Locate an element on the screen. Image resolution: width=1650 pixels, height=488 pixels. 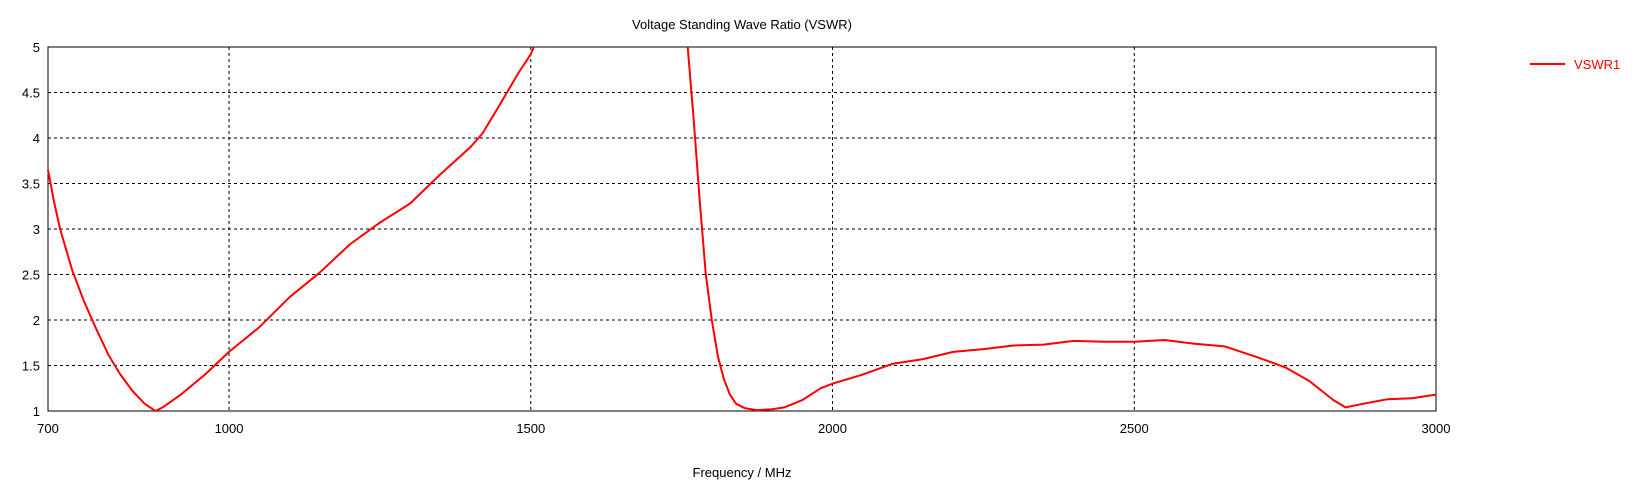
x-tick-label: 2000 is located at coordinates (832, 428).